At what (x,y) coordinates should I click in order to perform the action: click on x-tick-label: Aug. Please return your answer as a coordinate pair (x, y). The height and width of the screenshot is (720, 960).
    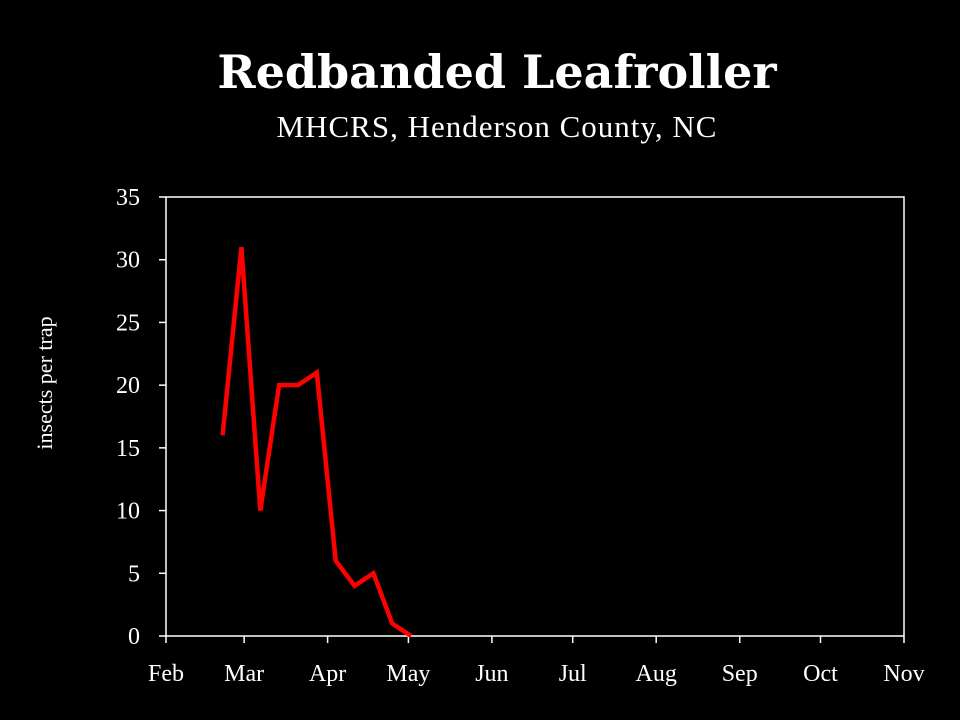
    Looking at the image, I should click on (656, 674).